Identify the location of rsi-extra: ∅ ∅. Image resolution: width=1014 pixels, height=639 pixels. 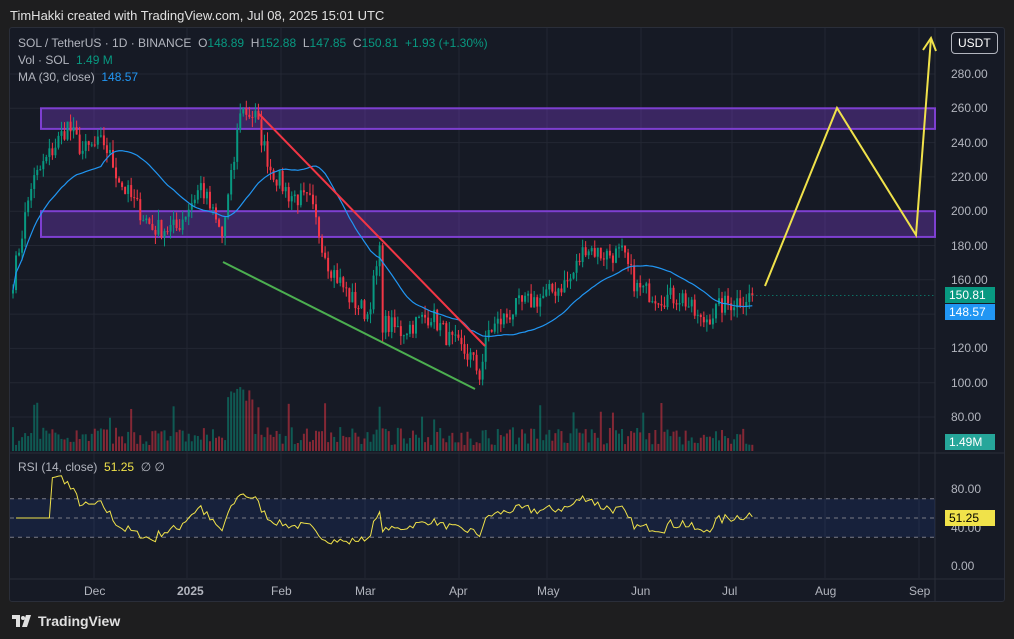
(152, 467).